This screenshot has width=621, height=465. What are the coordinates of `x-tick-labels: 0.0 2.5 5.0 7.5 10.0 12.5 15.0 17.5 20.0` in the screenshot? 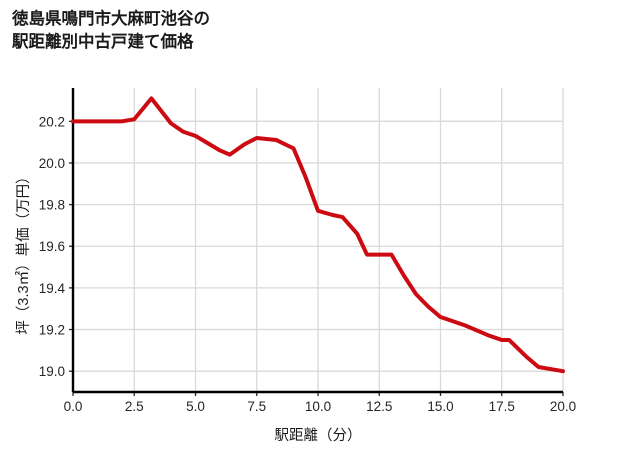 It's located at (320, 406).